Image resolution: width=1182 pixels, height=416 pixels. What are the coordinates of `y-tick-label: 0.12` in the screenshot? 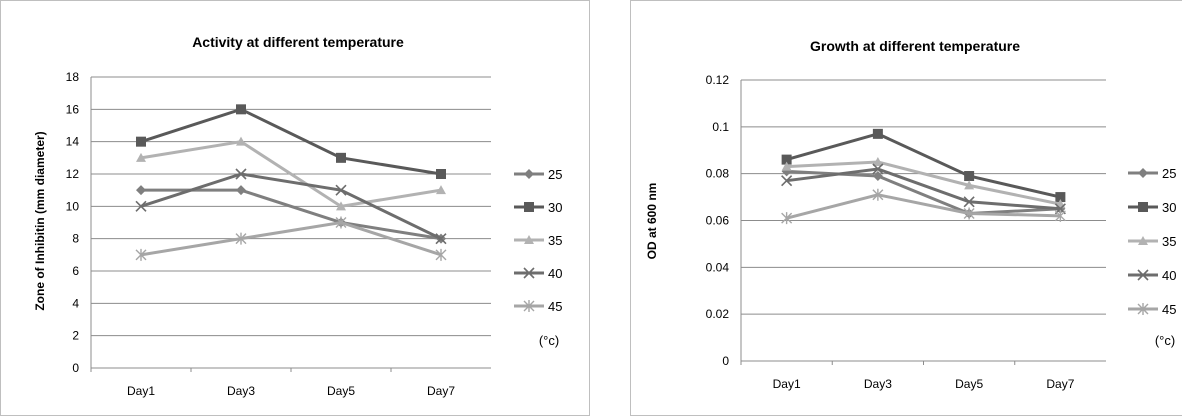 It's located at (718, 80).